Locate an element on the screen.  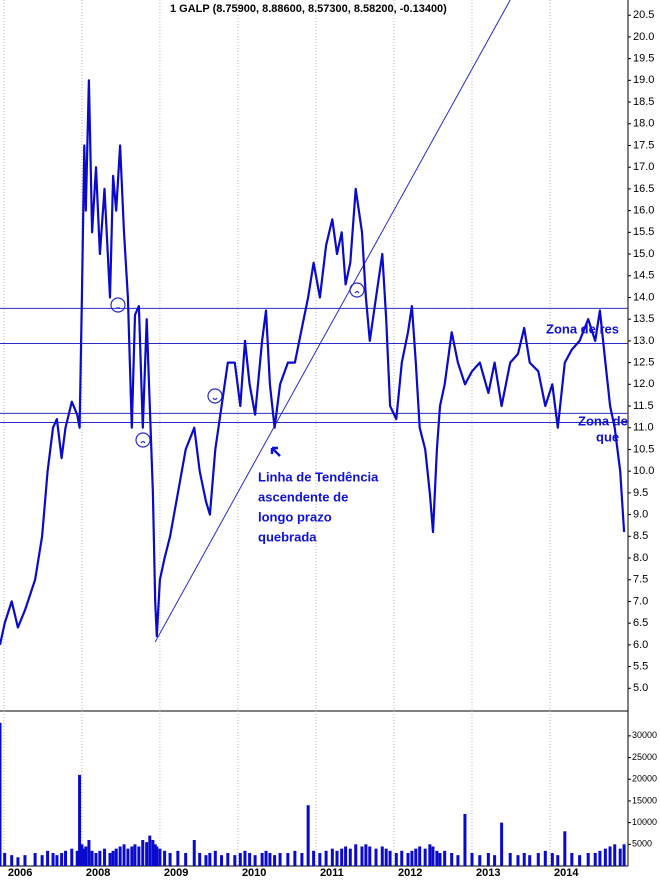
y-tick-label: 8.5 is located at coordinates (640, 536).